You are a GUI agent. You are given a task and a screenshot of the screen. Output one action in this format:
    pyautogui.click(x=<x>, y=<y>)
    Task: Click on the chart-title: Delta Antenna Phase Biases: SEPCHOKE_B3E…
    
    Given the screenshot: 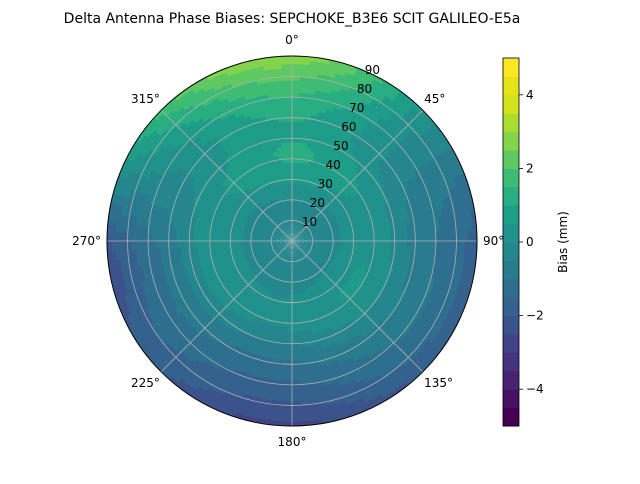 What is the action you would take?
    pyautogui.click(x=292, y=19)
    